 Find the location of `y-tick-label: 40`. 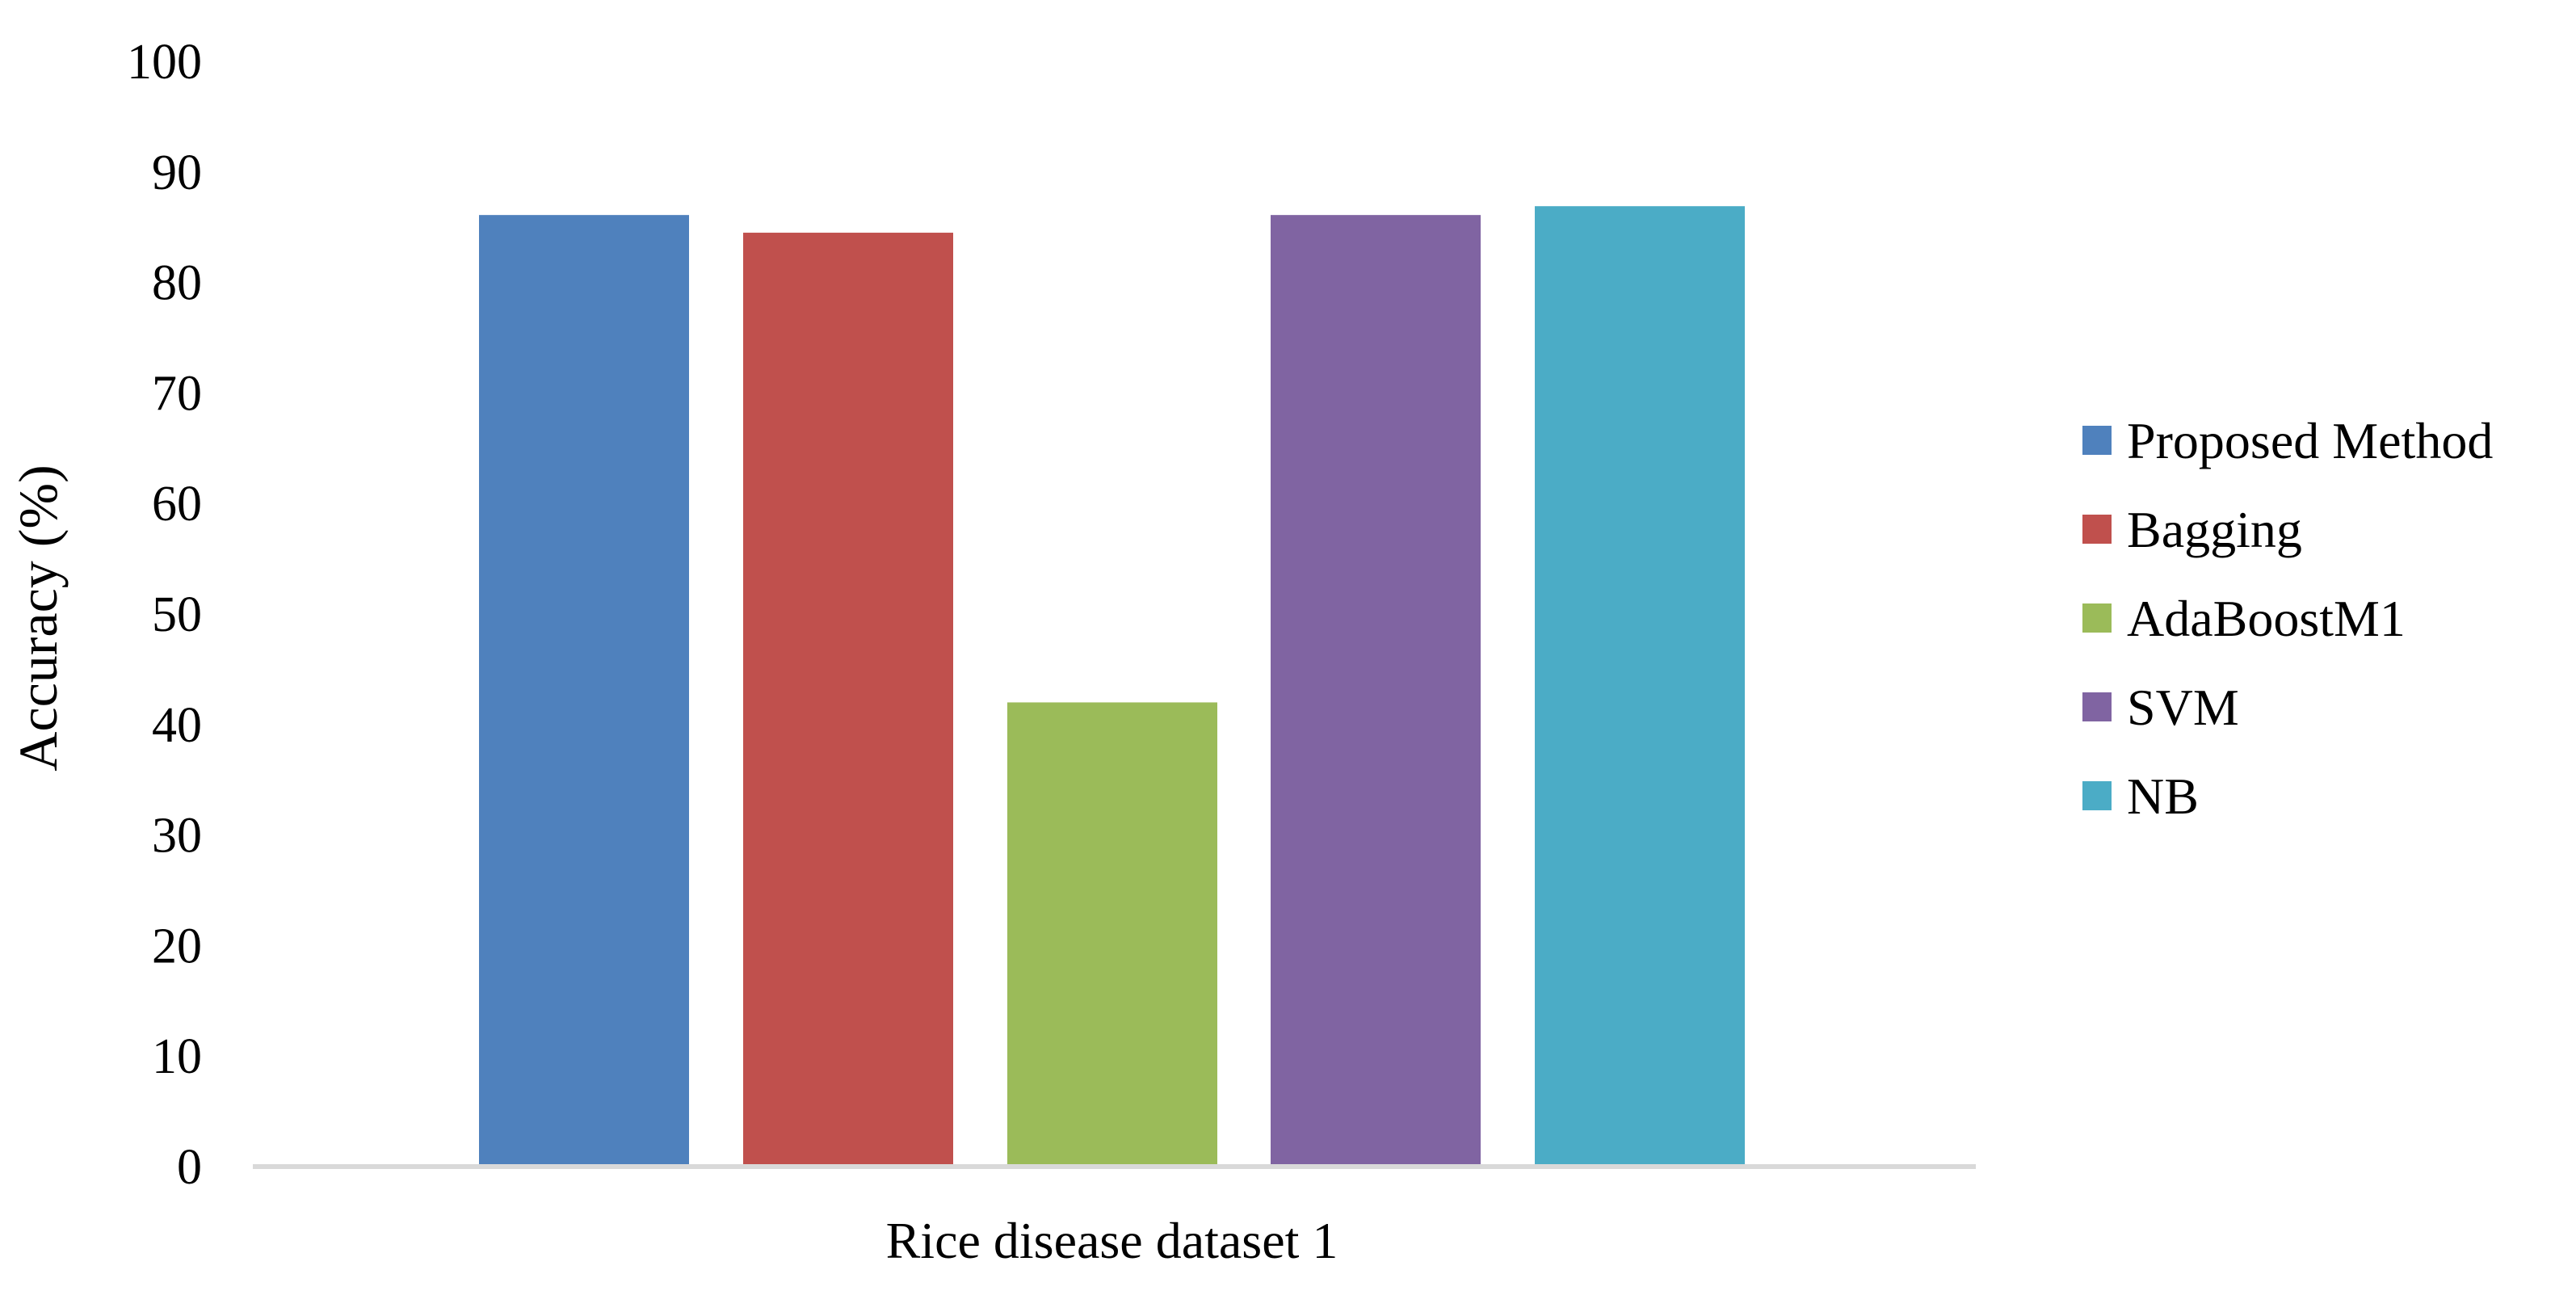

y-tick-label: 40 is located at coordinates (177, 725).